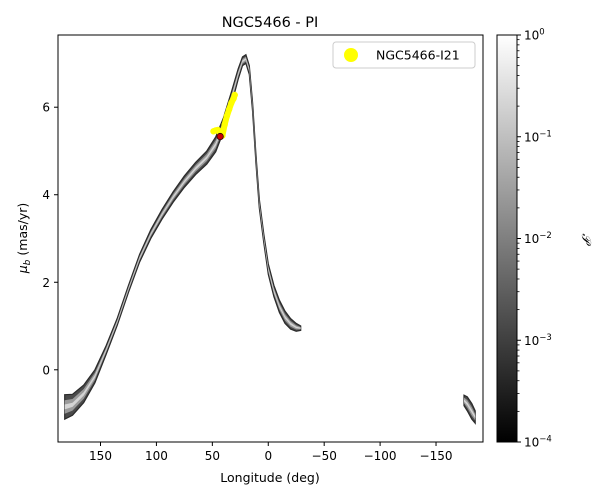 This screenshot has height=504, width=600. Describe the element at coordinates (270, 23) in the screenshot. I see `chart-title: NGC5466 - PI` at that location.